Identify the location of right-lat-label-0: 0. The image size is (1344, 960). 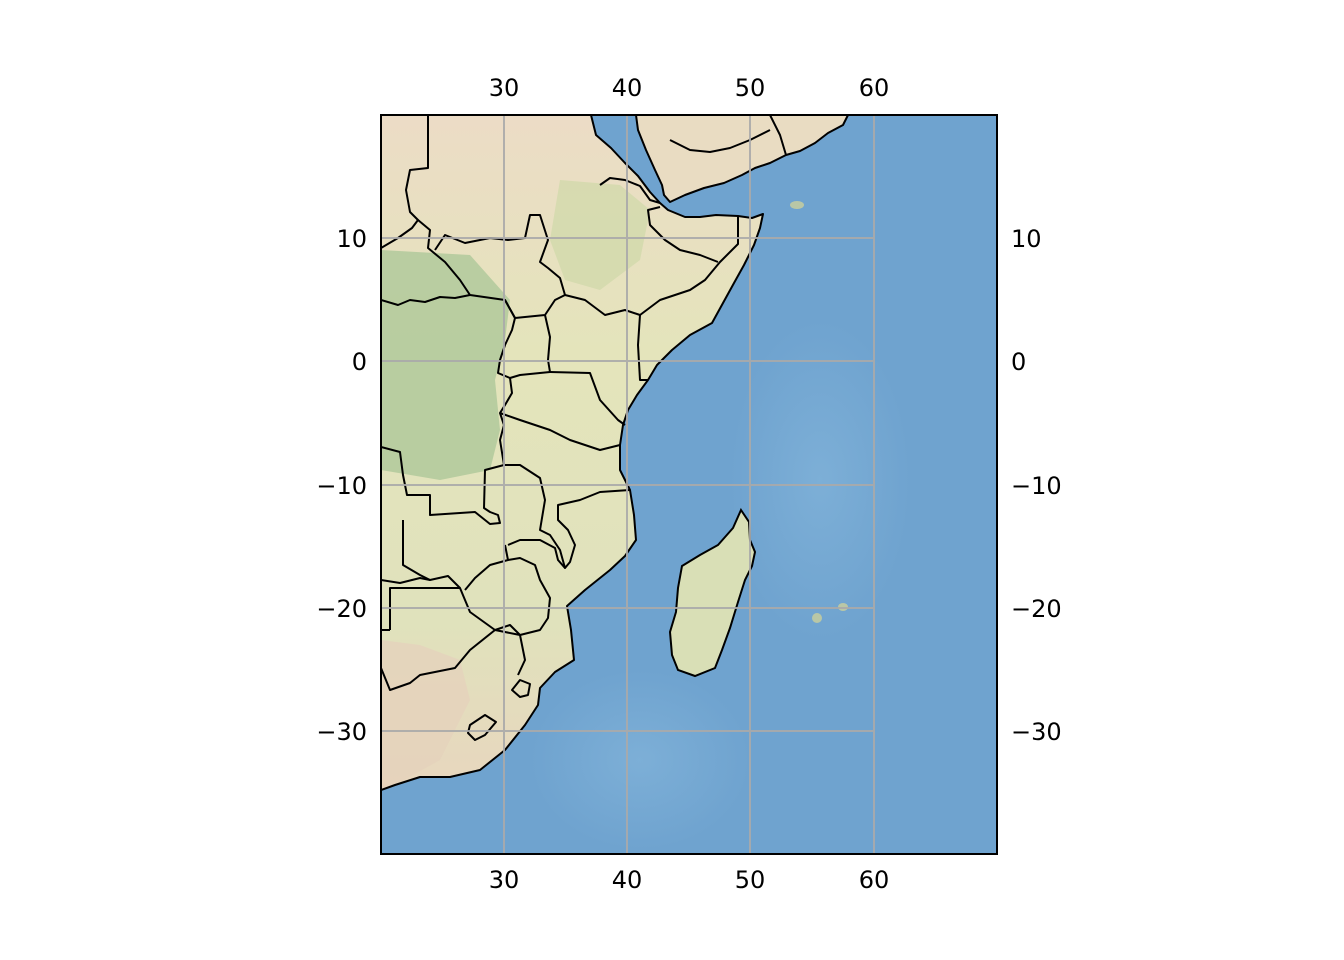
(1018, 362).